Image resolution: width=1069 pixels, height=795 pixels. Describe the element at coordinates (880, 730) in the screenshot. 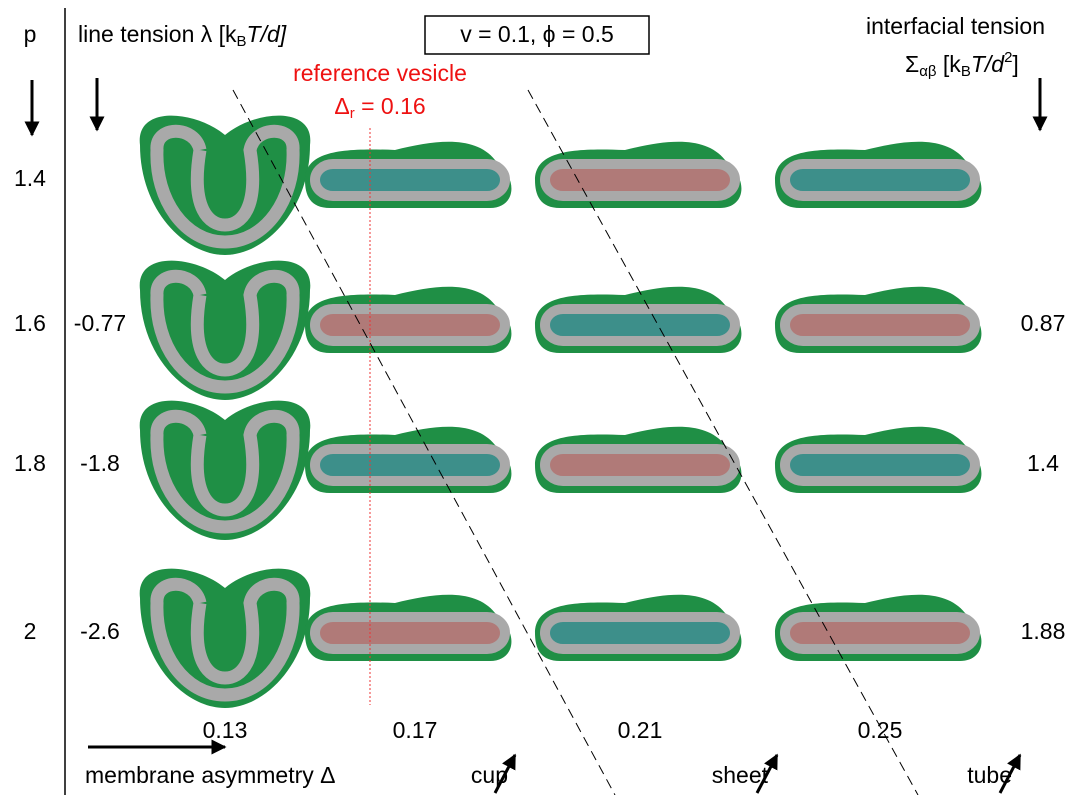

I see `asymmetry-value: 0.25` at that location.